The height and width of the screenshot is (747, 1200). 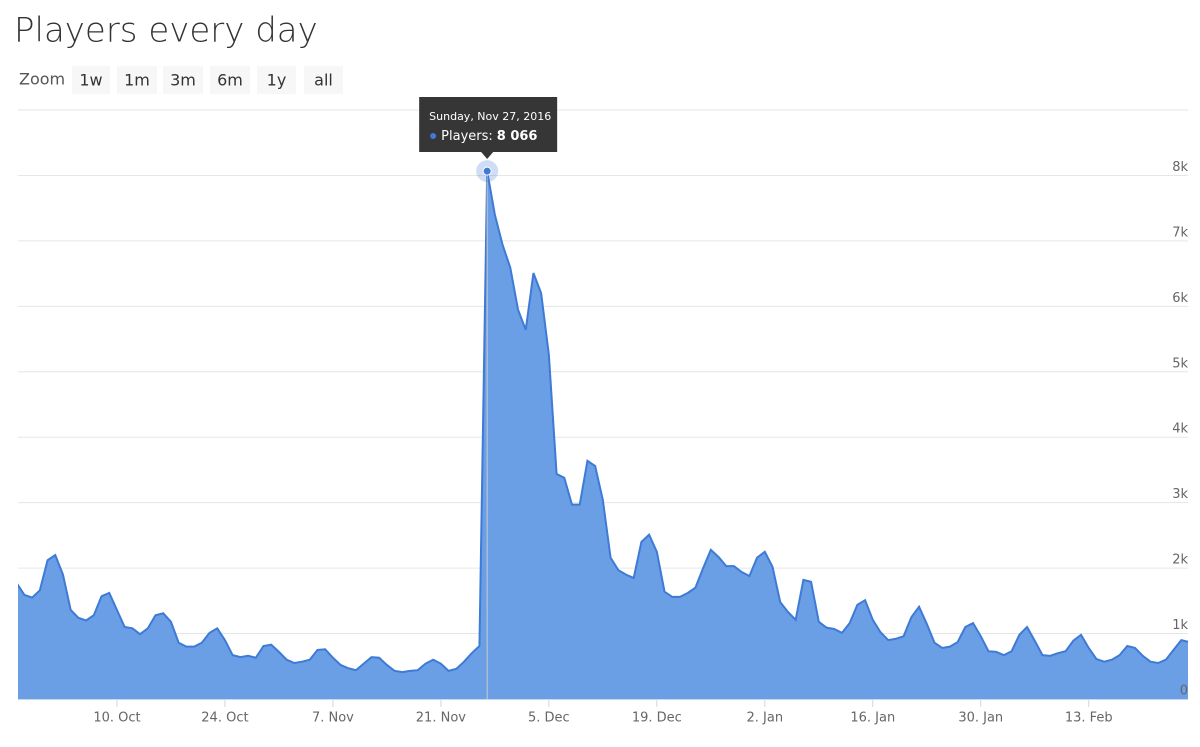 I want to click on zoom-buttons: 1w 1m 3m 6m 1y all, so click(x=207, y=80).